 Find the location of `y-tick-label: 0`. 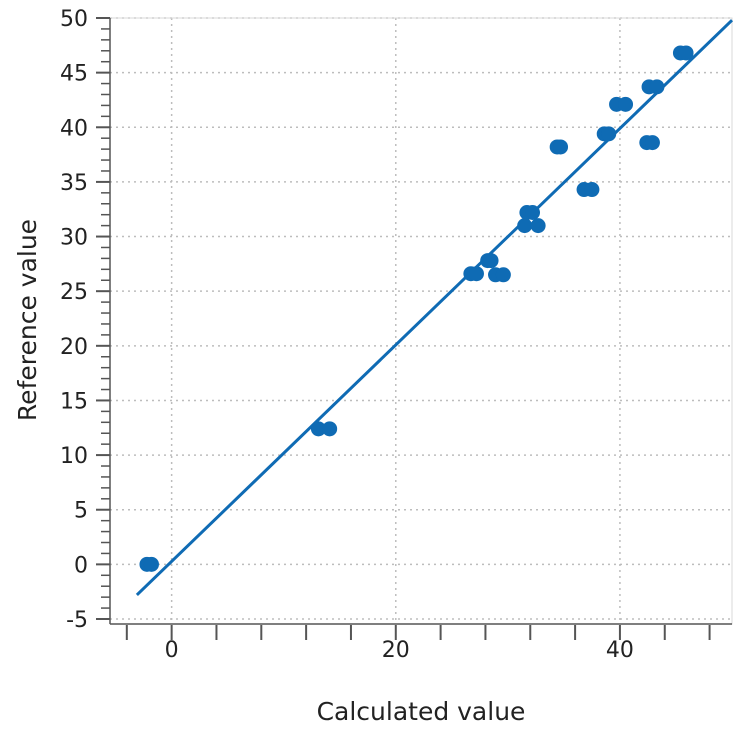

y-tick-label: 0 is located at coordinates (81, 565).